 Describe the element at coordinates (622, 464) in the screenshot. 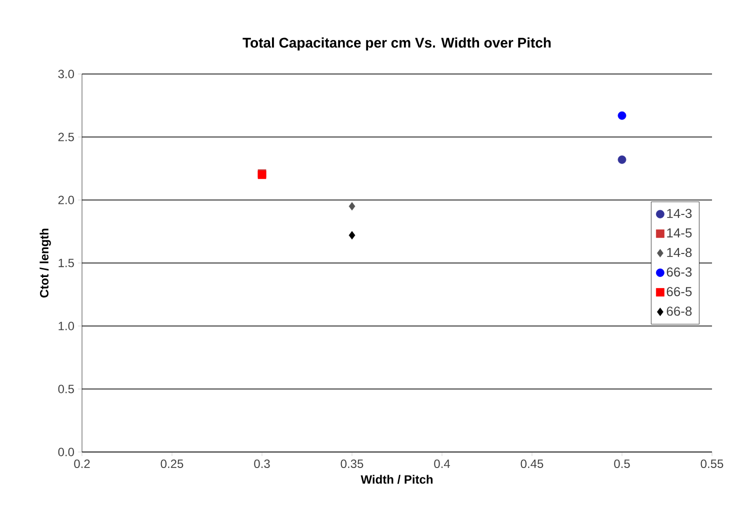

I see `x-tick-label: 0.5` at that location.